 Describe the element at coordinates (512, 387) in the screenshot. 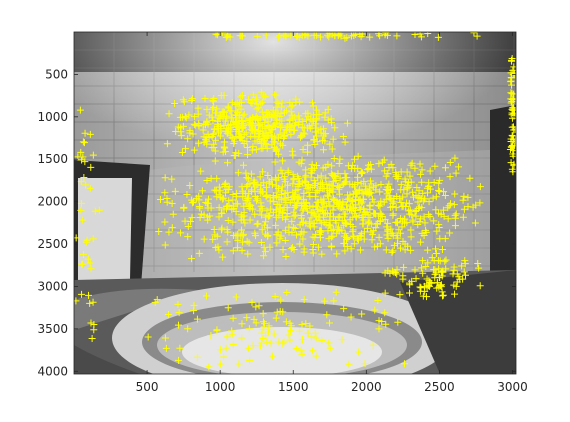

I see `x-tick-label: 3000` at that location.